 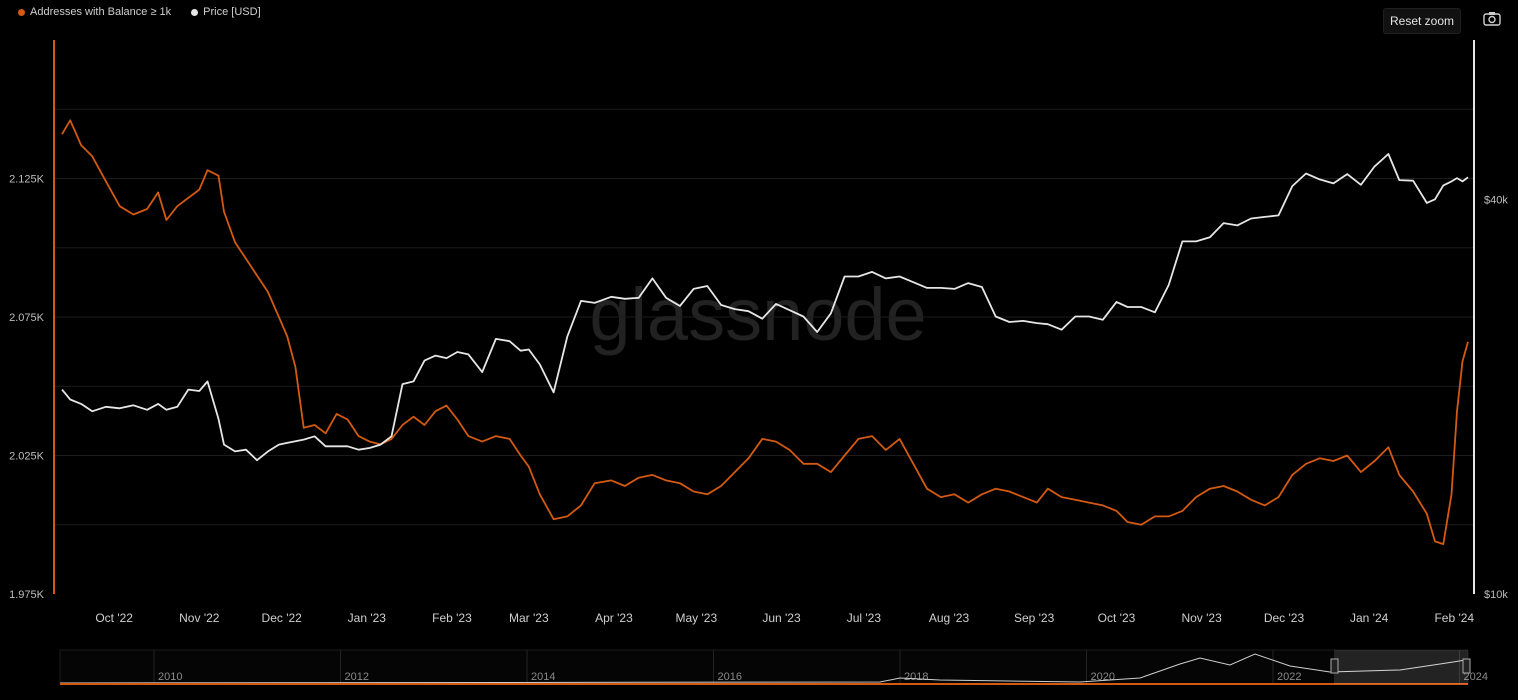 What do you see at coordinates (1369, 618) in the screenshot?
I see `x-tick-label: Jan '24` at bounding box center [1369, 618].